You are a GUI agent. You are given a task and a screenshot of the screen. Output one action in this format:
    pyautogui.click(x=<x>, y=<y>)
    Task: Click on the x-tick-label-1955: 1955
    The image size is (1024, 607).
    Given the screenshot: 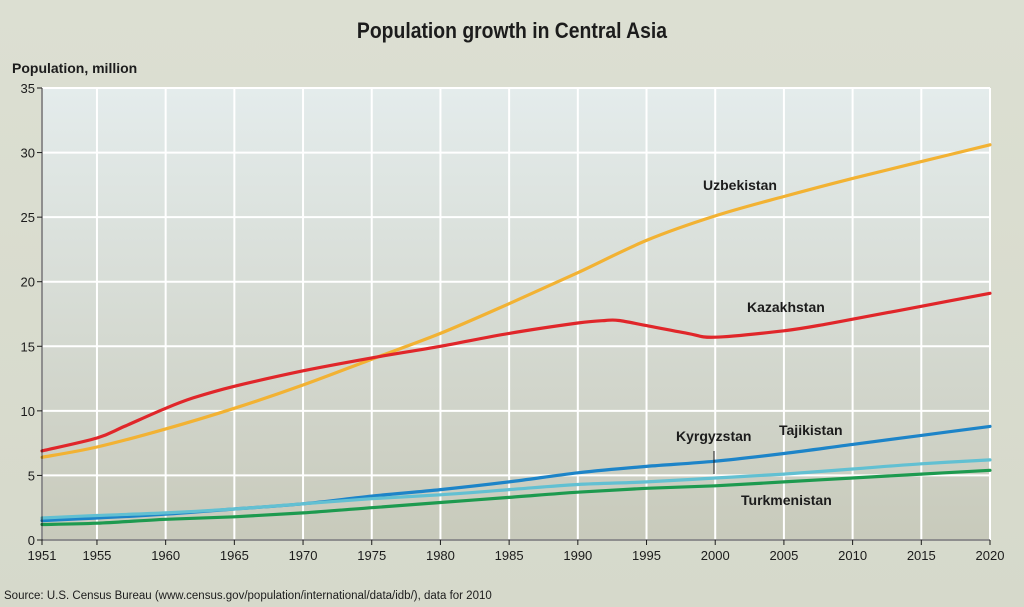 What is the action you would take?
    pyautogui.click(x=96, y=555)
    